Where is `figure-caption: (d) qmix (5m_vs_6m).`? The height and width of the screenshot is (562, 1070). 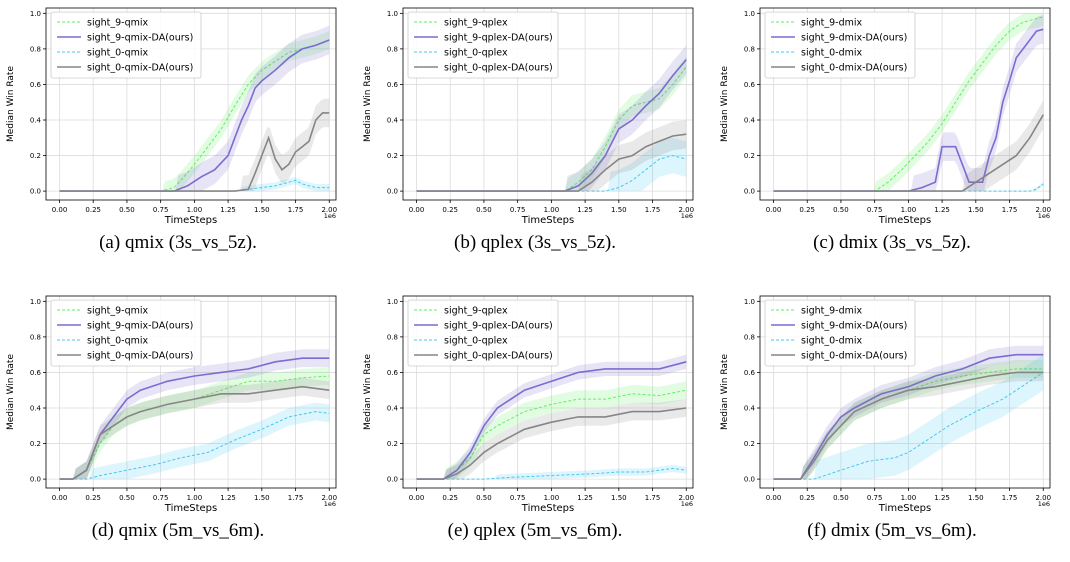 figure-caption: (d) qmix (5m_vs_6m). is located at coordinates (178, 530).